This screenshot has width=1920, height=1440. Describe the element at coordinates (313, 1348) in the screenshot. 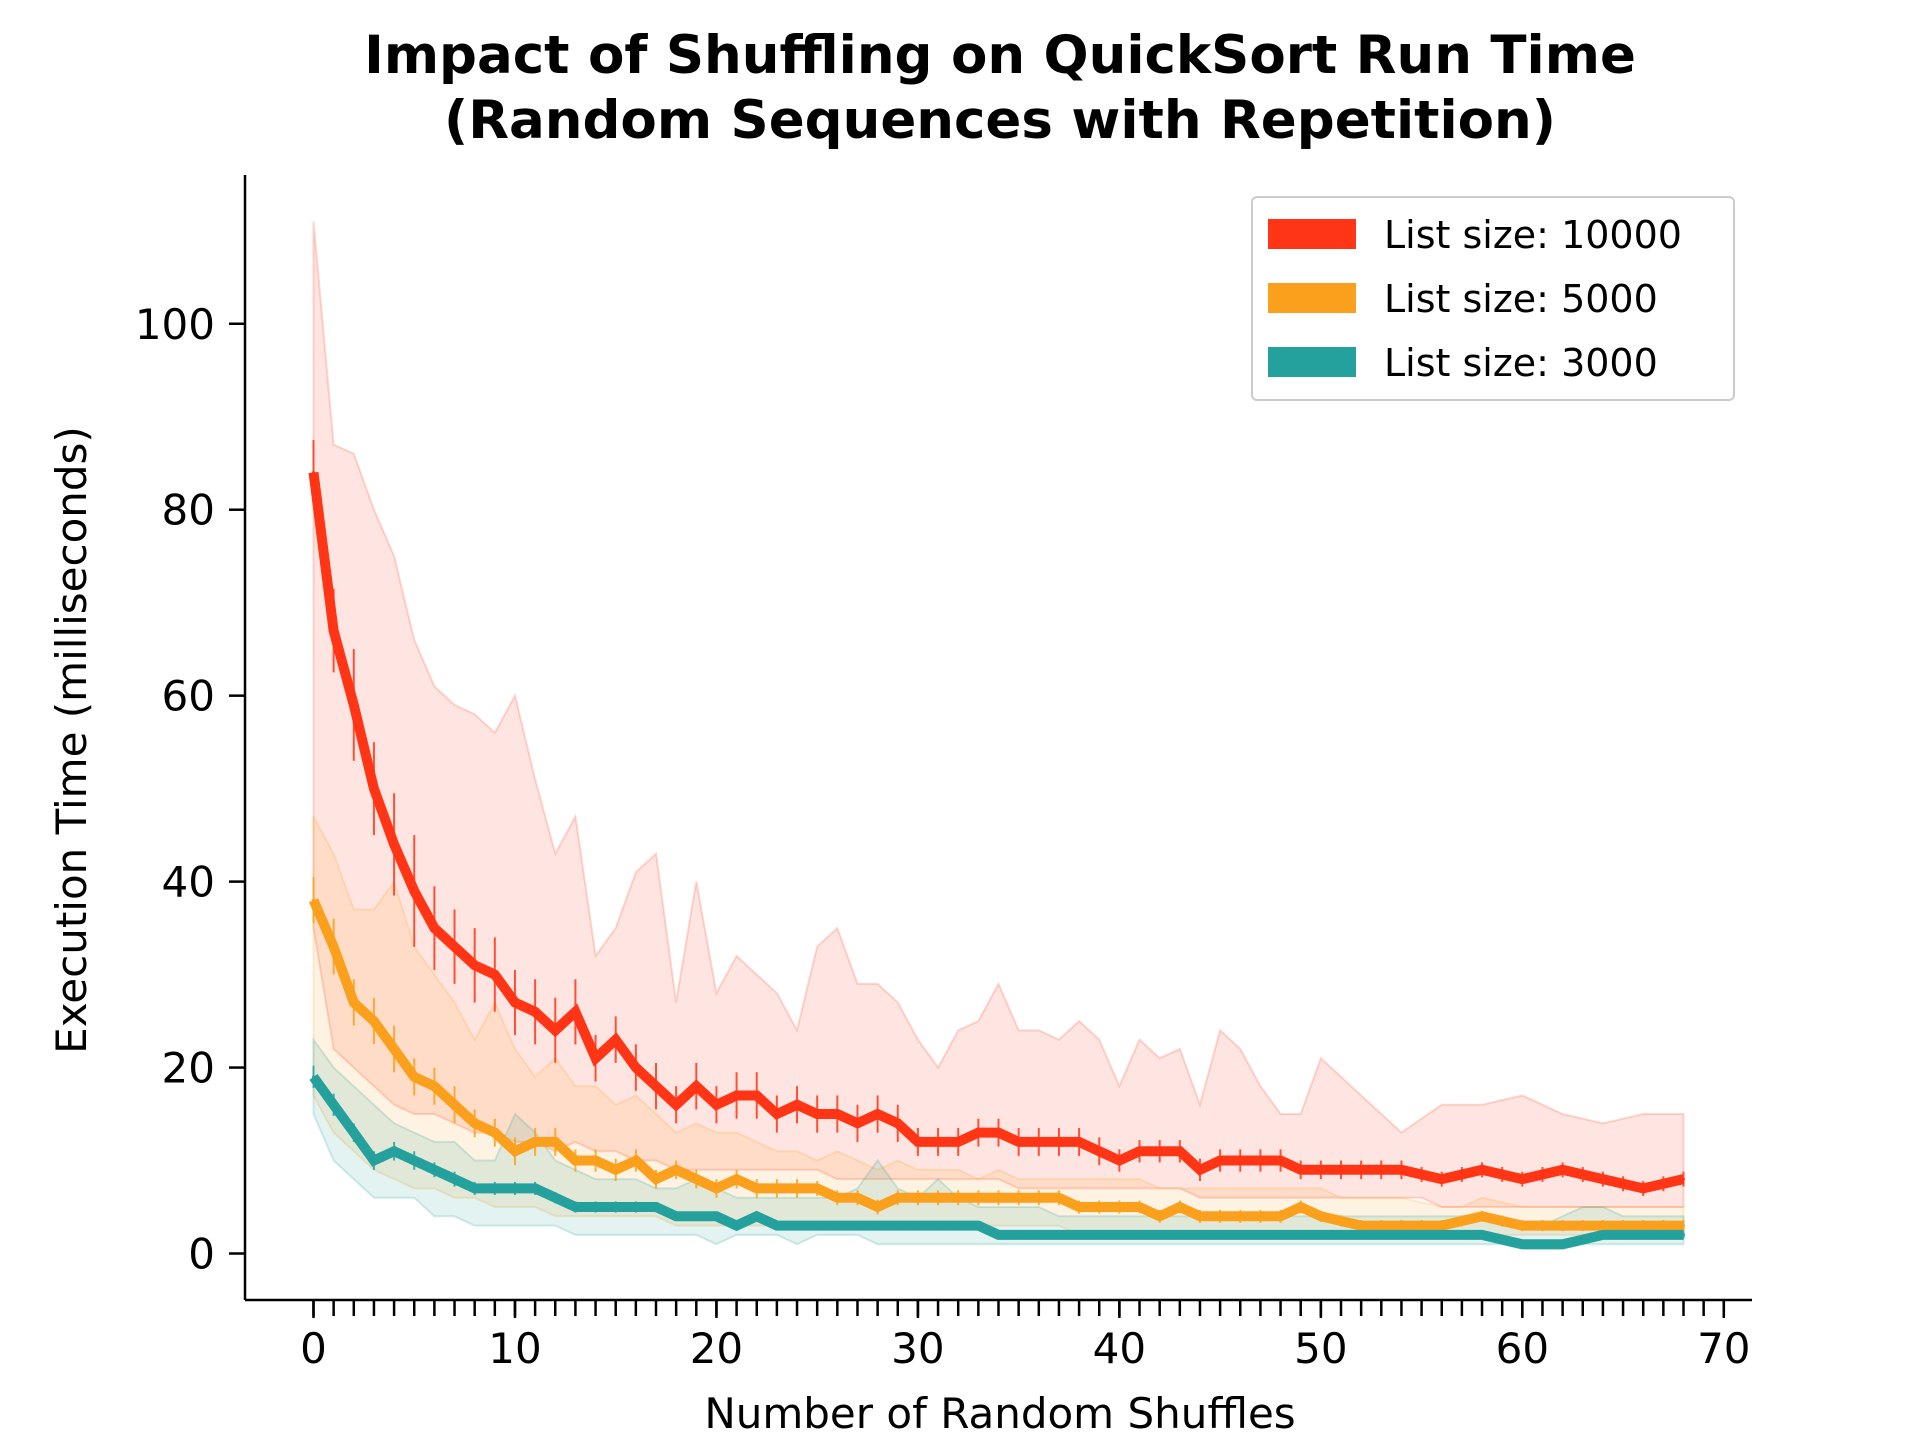

I see `x-tick-label: 0` at that location.